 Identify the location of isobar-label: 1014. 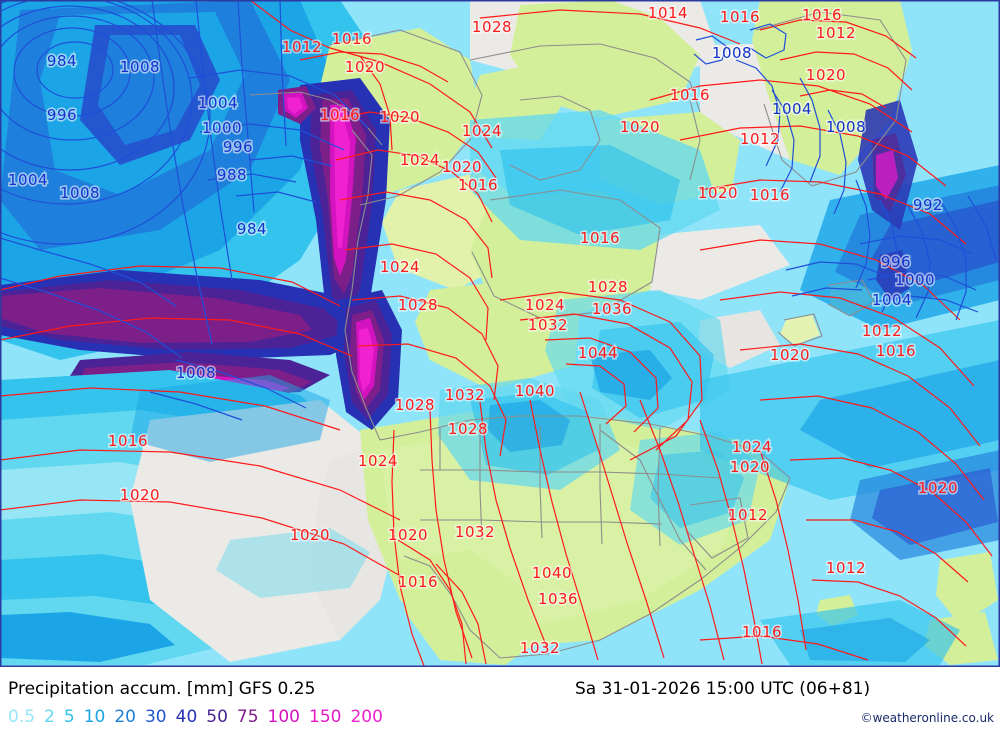
(668, 13).